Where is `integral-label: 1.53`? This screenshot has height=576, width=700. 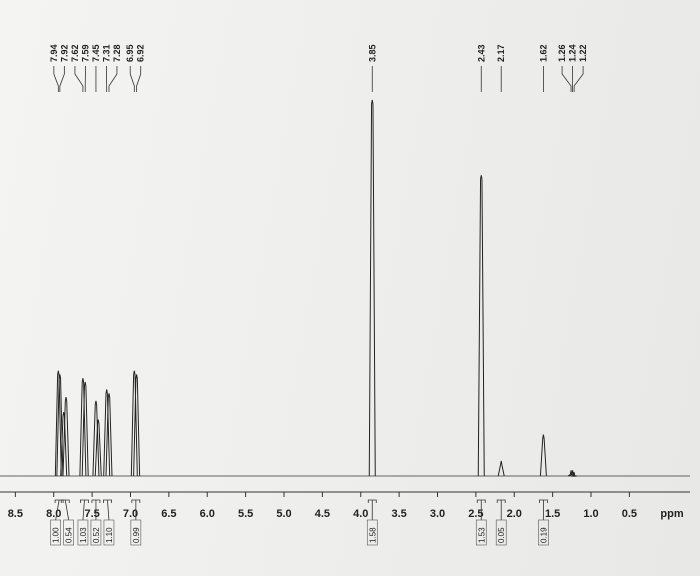
integral-label: 1.53 is located at coordinates (481, 535).